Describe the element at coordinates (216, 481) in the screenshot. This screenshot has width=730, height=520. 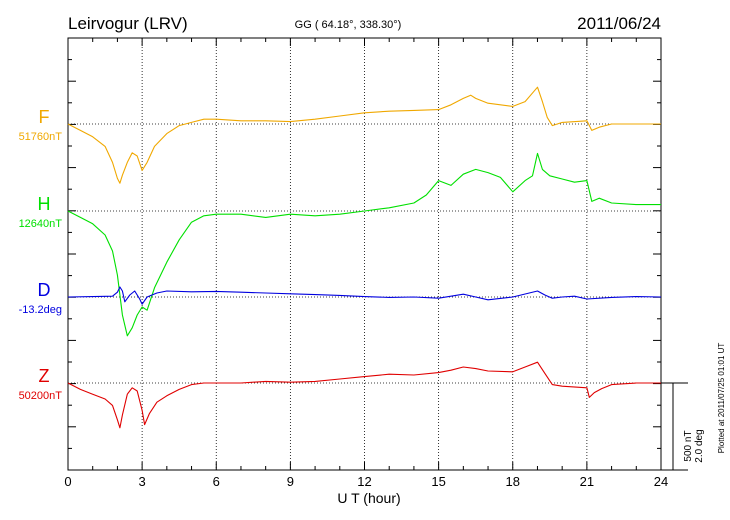
I see `x-tick-label: 6` at that location.